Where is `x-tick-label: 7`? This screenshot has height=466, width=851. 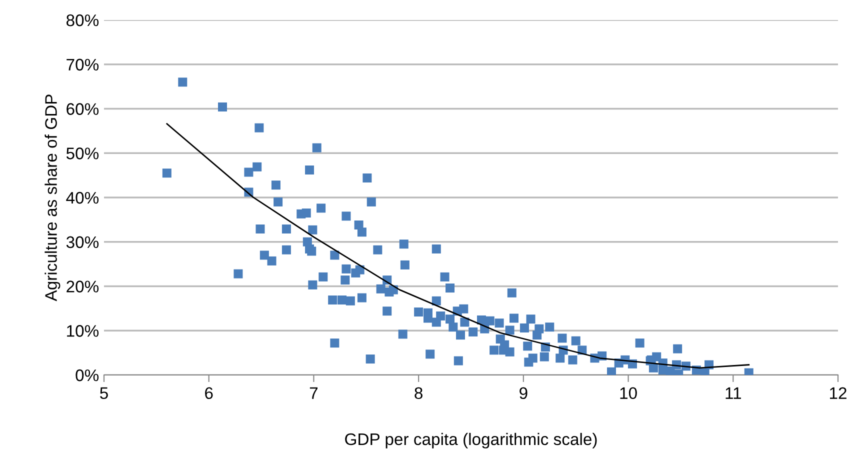
x-tick-label: 7 is located at coordinates (314, 393).